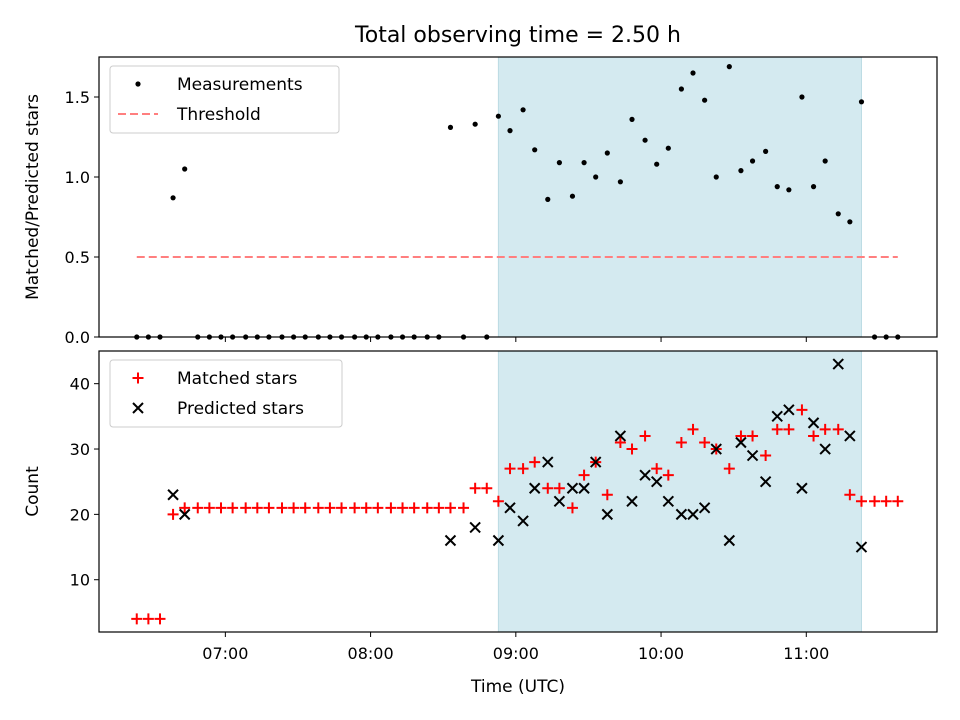 The height and width of the screenshot is (720, 960). Describe the element at coordinates (661, 653) in the screenshot. I see `x-tick-label: 10:00` at that location.